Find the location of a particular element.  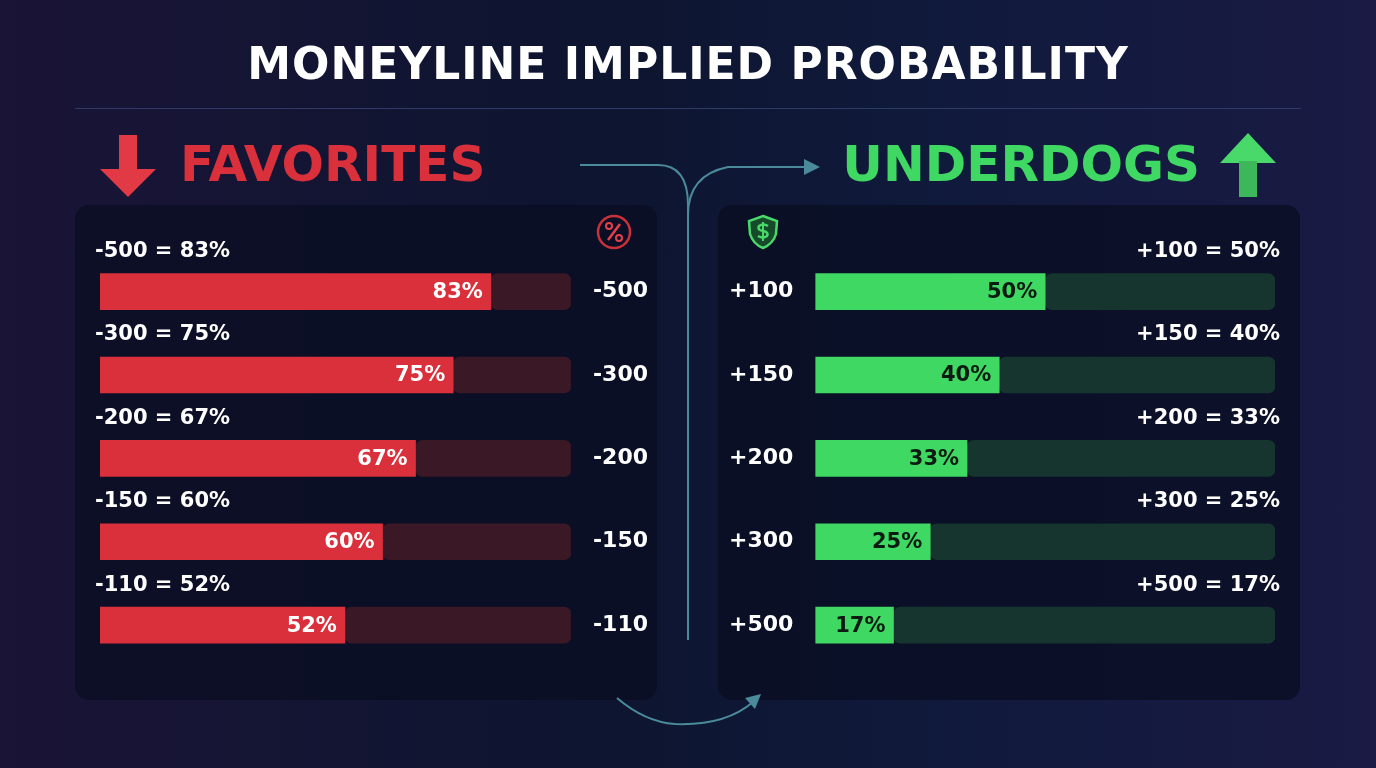

data-label: 52% is located at coordinates (311, 624).